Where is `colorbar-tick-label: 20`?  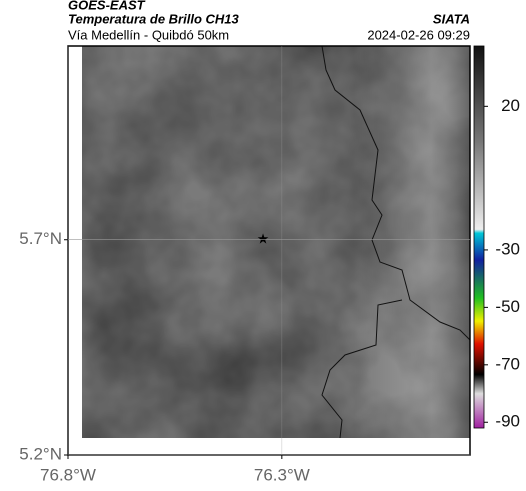
colorbar-tick-label: 20 is located at coordinates (510, 105).